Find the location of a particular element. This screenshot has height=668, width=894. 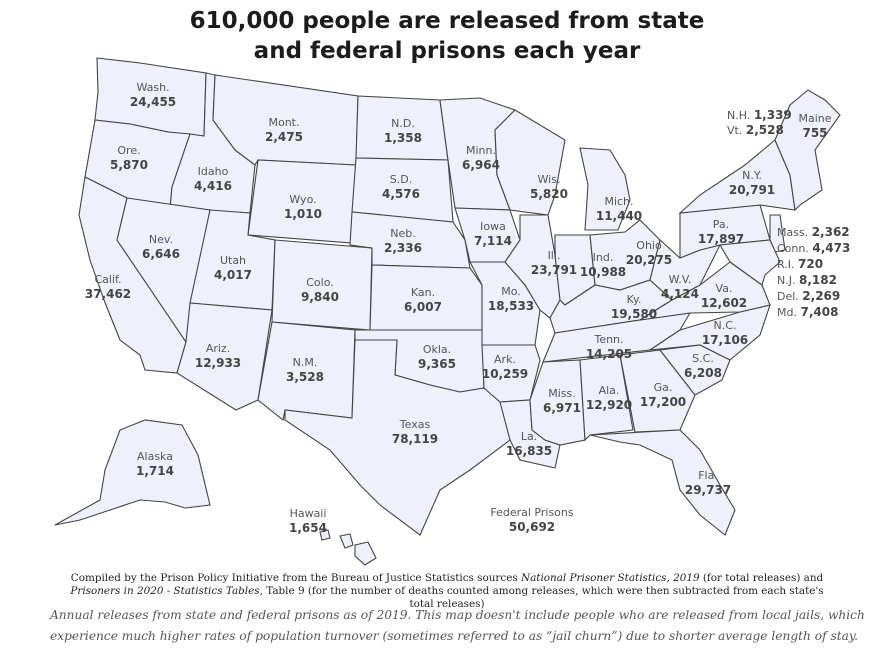

label-ny: N.Y. 20,791 is located at coordinates (752, 183).